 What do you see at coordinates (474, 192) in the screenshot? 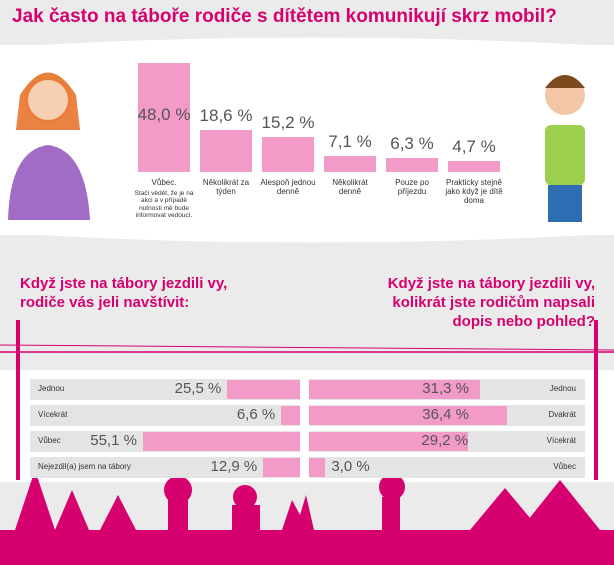
I see `category-label: Prakticky stejně jako když je dítě doma` at bounding box center [474, 192].